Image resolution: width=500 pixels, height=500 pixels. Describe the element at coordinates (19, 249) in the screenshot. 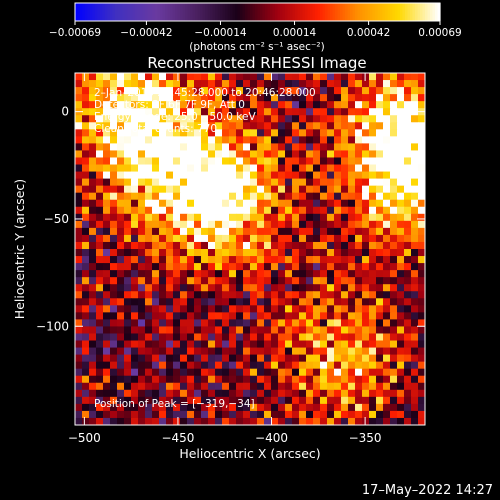

I see `y-axis-label: Heliocentric Y (arcsec)` at that location.